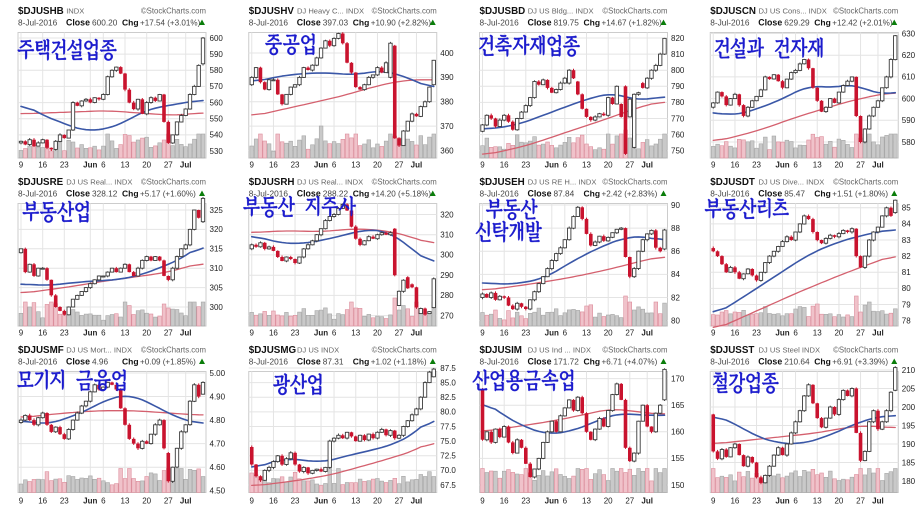 This screenshot has height=528, width=923. I want to click on svg-text: $DJUSBD, so click(503, 11).